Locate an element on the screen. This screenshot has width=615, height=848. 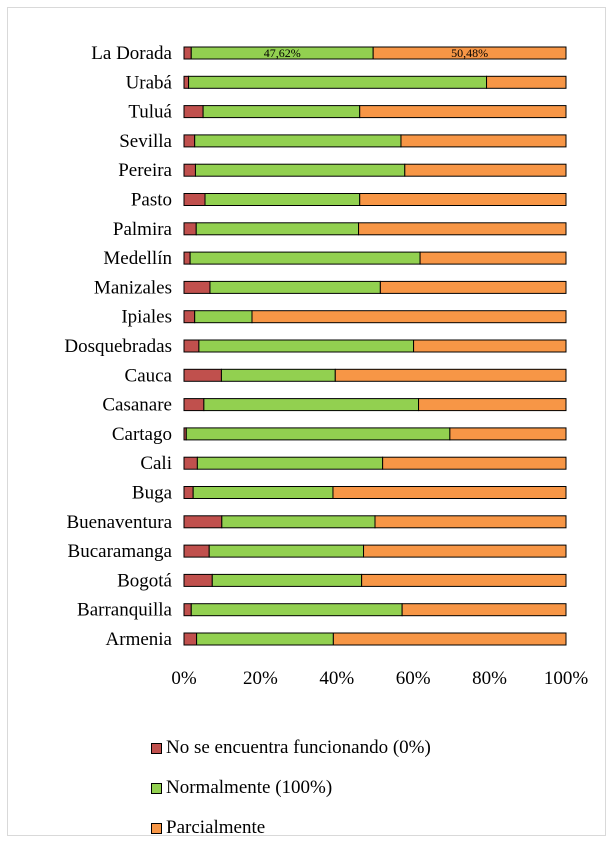
legend-label-1: No se encuentra funcionando (0%) is located at coordinates (298, 747).